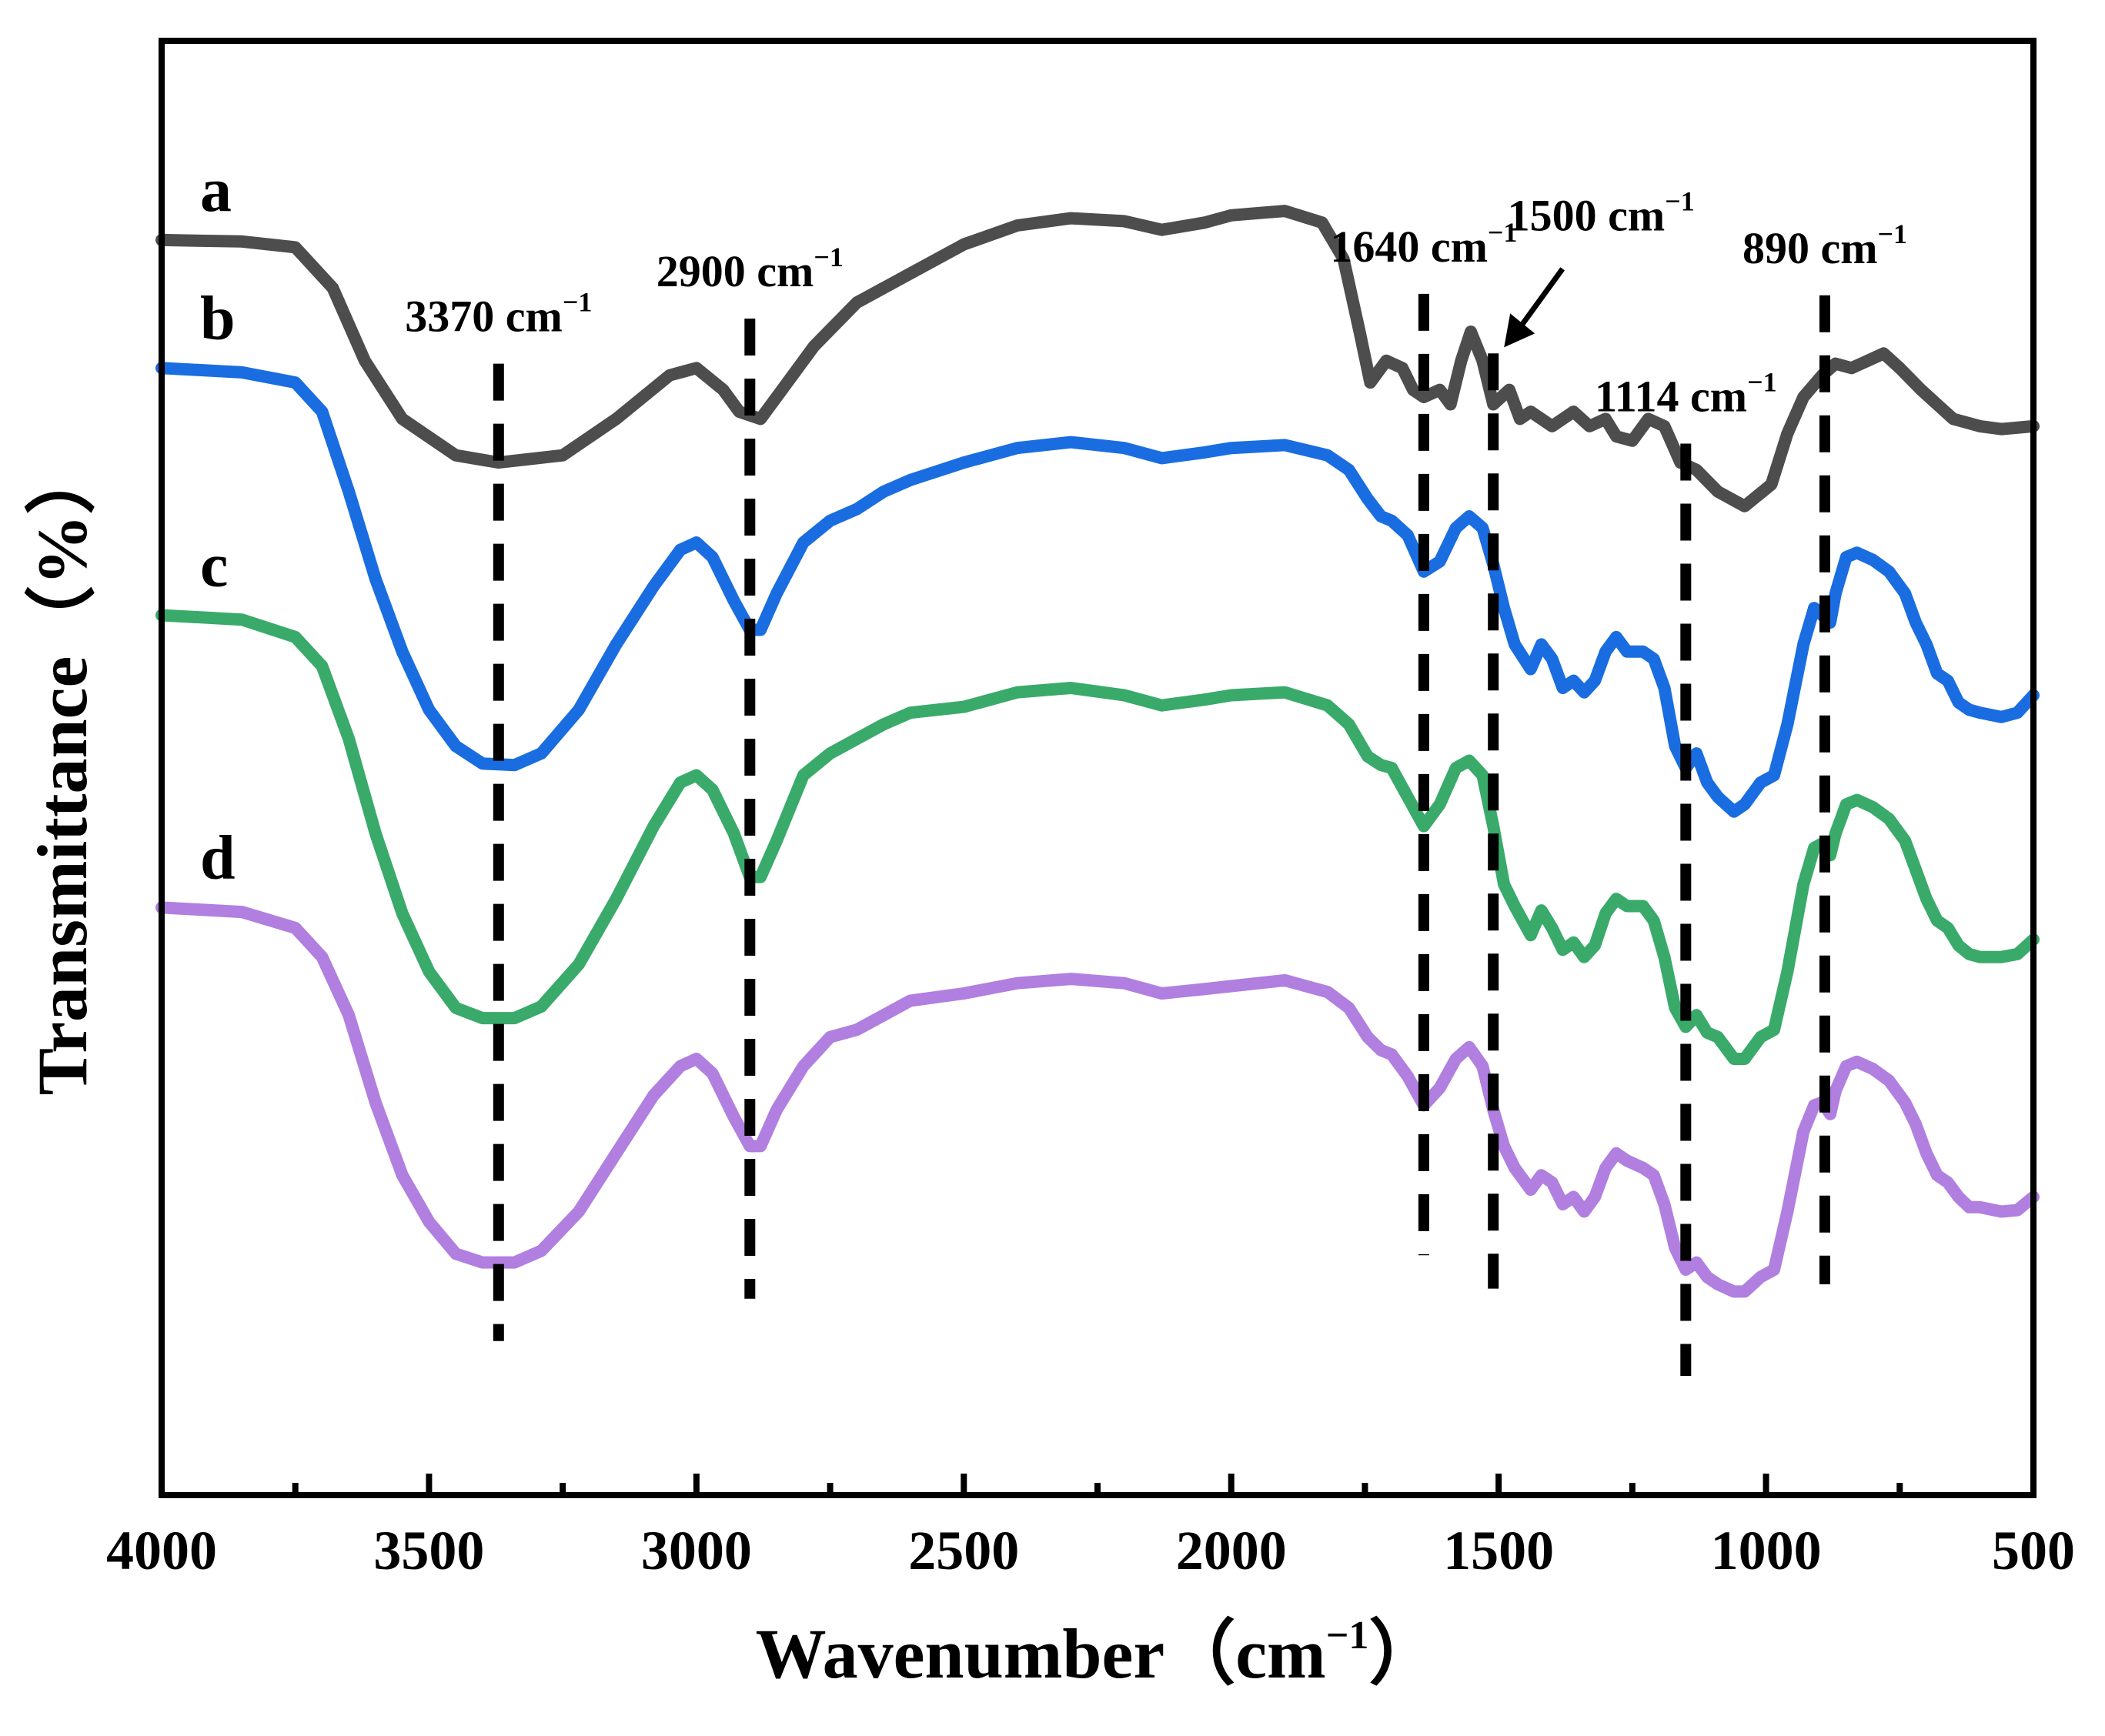  I want to click on x-tick-label-500: 500, so click(2033, 1550).